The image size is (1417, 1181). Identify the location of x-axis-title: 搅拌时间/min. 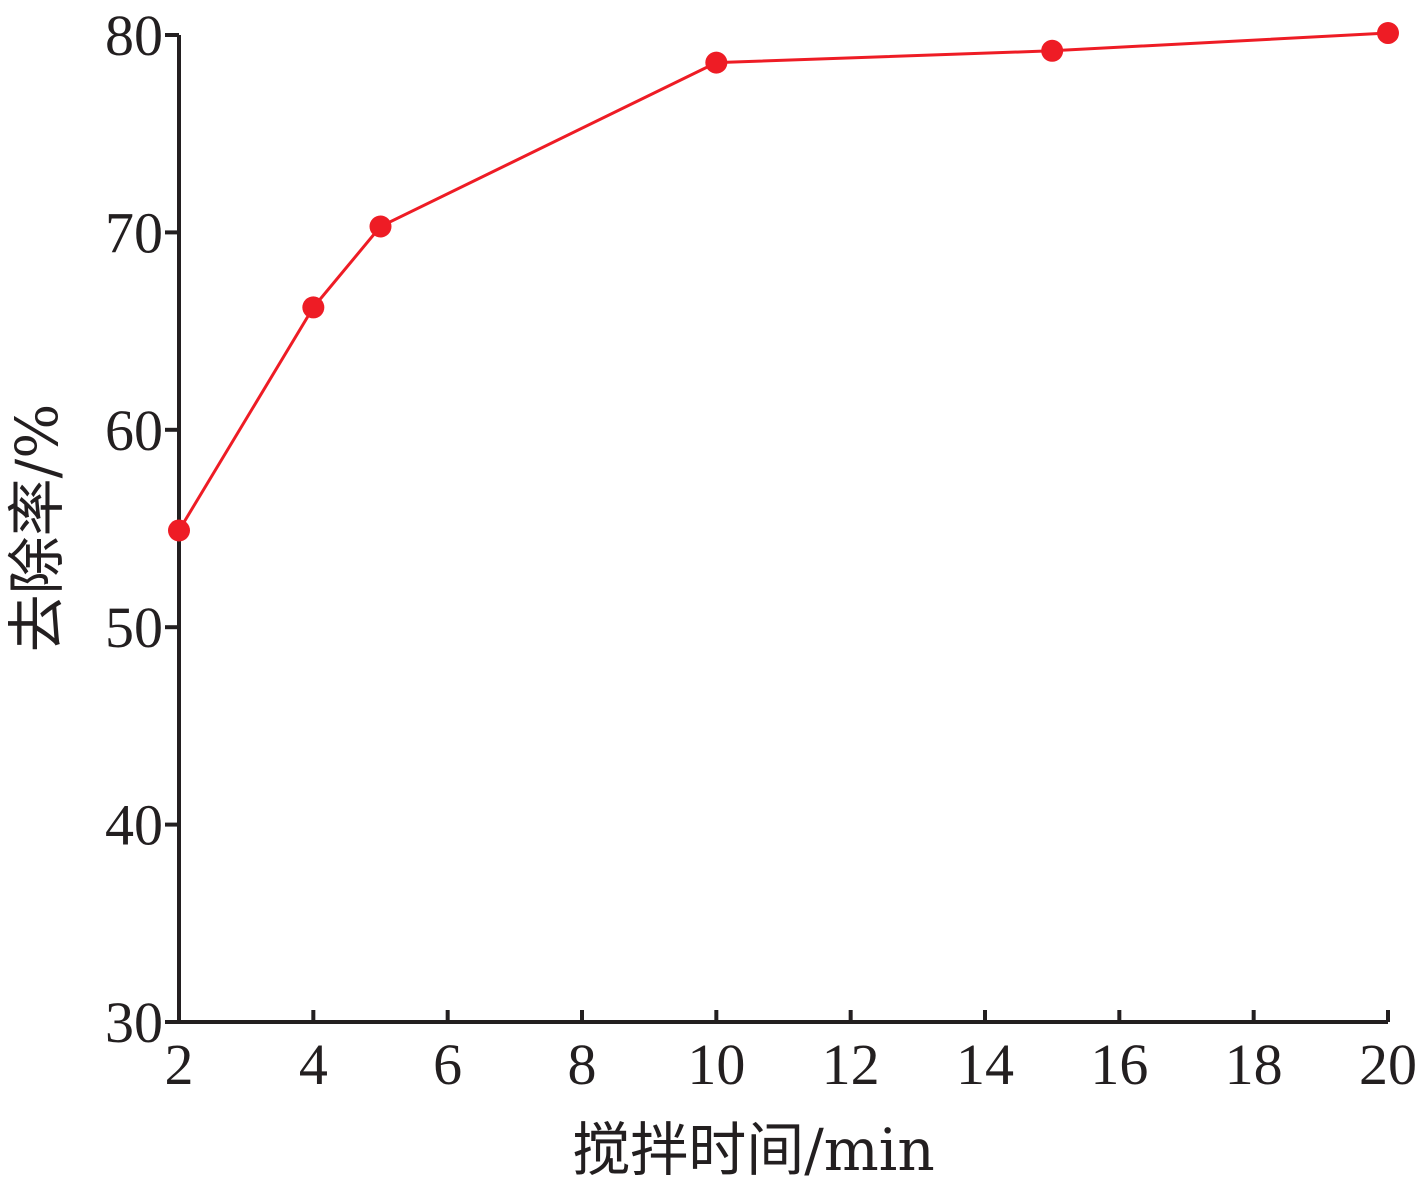
(753, 1148).